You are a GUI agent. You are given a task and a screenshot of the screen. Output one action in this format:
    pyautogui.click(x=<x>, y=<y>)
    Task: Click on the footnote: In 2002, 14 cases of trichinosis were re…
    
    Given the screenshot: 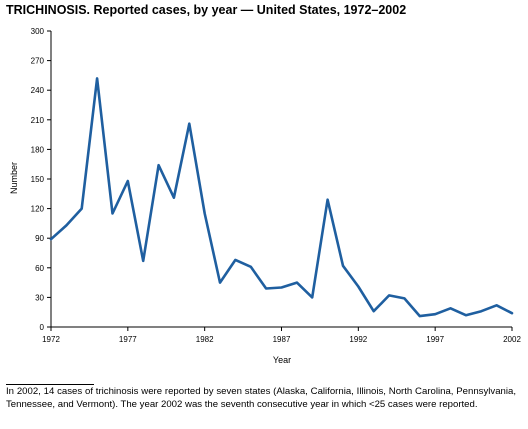 What is the action you would take?
    pyautogui.click(x=261, y=398)
    